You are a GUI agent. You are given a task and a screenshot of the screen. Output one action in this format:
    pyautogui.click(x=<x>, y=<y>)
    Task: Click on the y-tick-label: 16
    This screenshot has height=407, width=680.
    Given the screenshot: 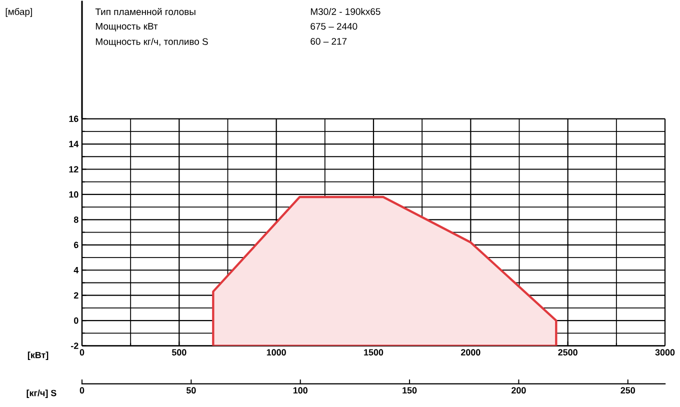 What is the action you would take?
    pyautogui.click(x=73, y=119)
    